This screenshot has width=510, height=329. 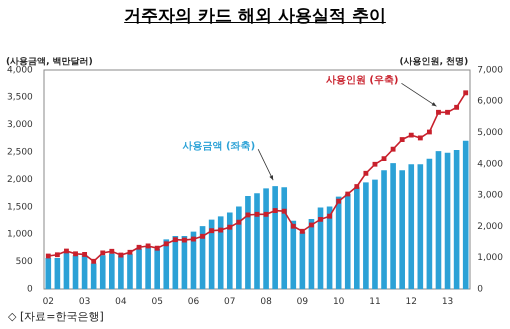 I want to click on y2-axis-title: (사용인원, 천명), so click(x=433, y=61).